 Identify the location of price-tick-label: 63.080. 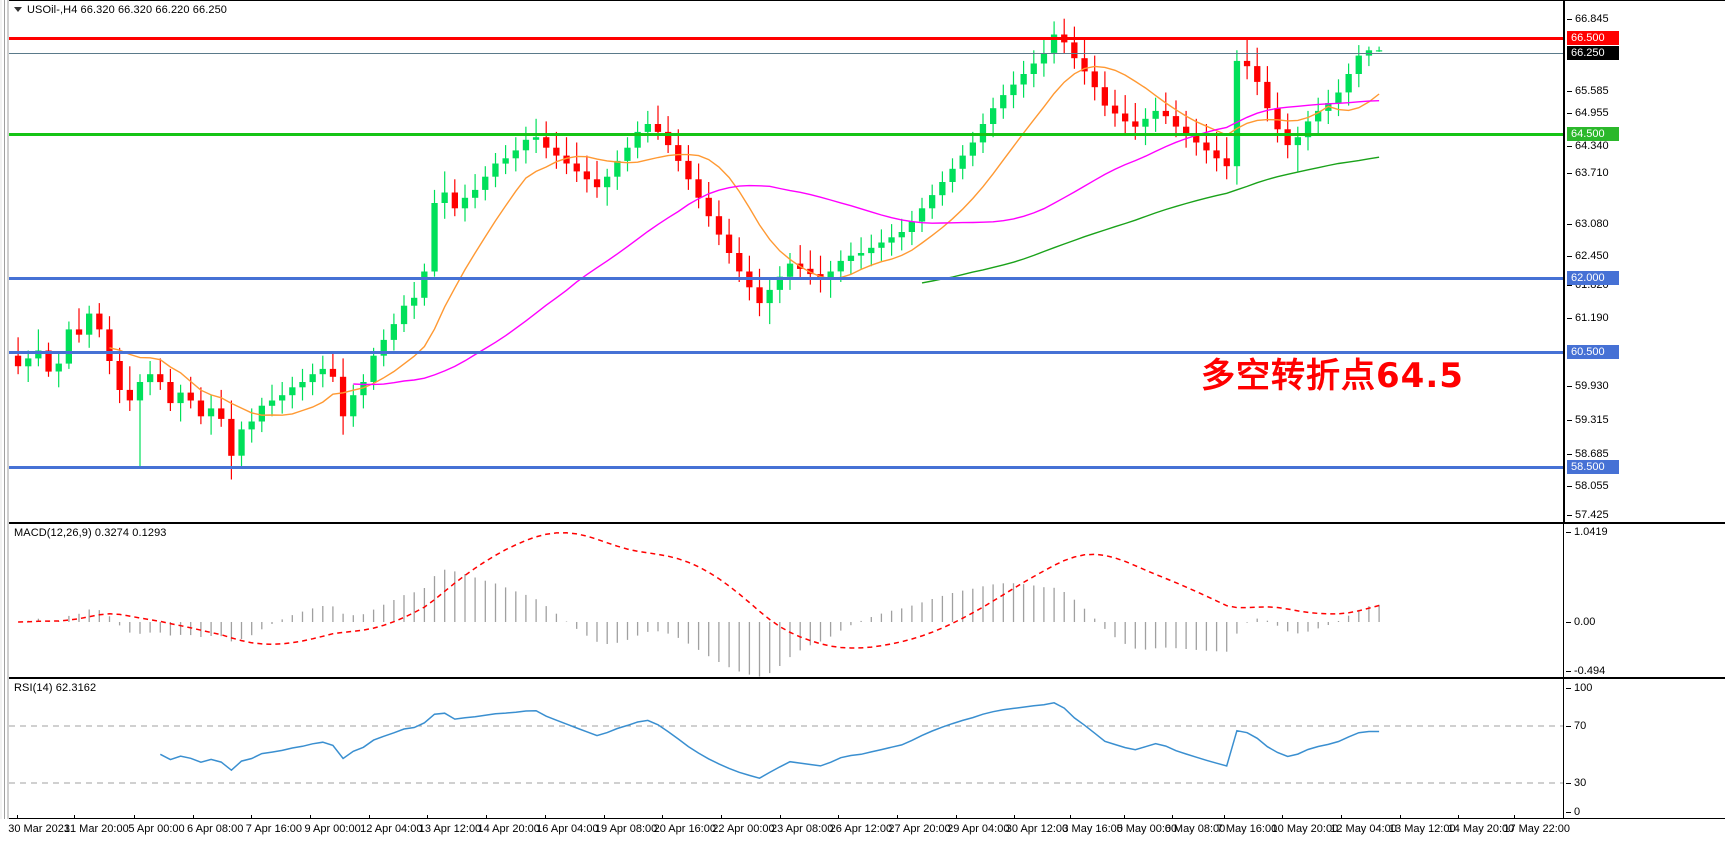
(1588, 224).